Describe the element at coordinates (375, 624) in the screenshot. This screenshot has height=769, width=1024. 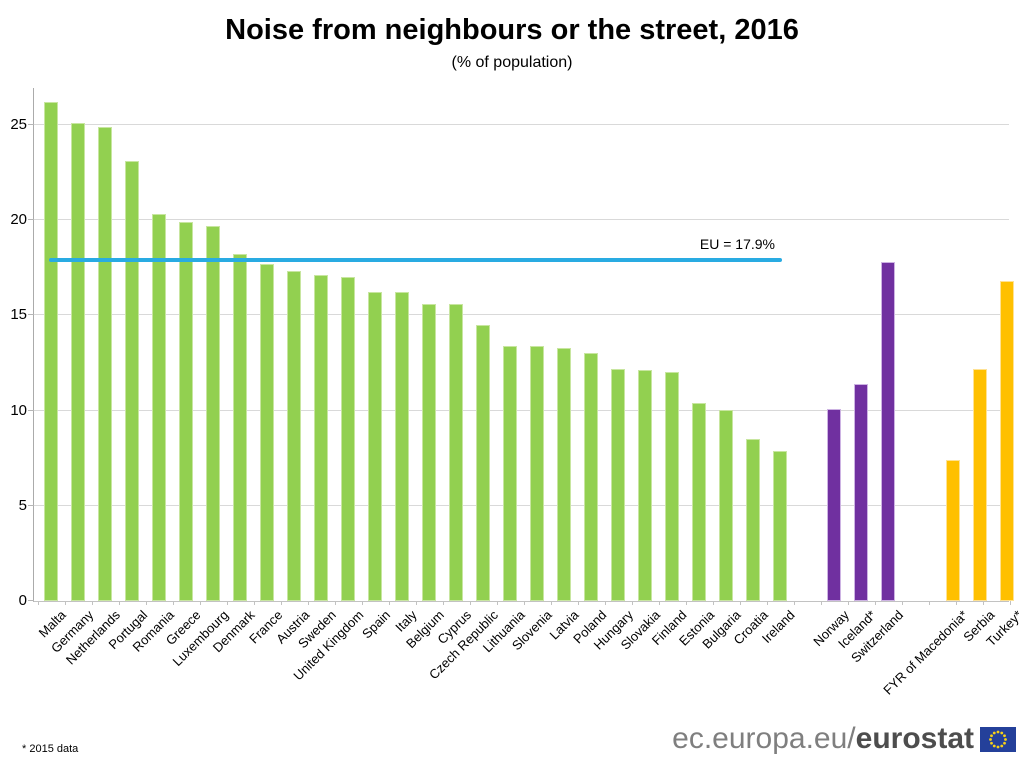
I see `x-axis-label-spain: Spain` at that location.